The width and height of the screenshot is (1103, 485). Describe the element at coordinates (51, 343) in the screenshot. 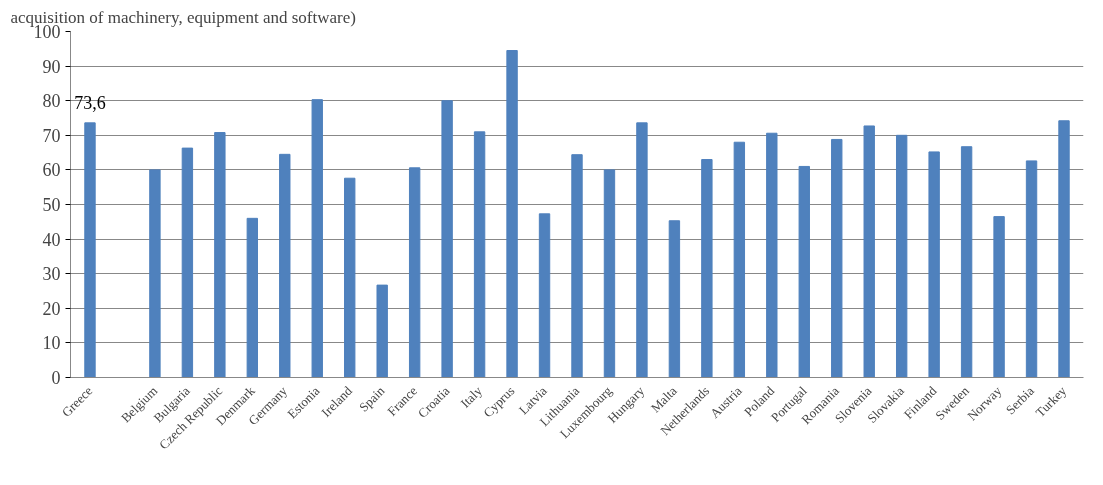

I see `y-tick-label: 10` at that location.